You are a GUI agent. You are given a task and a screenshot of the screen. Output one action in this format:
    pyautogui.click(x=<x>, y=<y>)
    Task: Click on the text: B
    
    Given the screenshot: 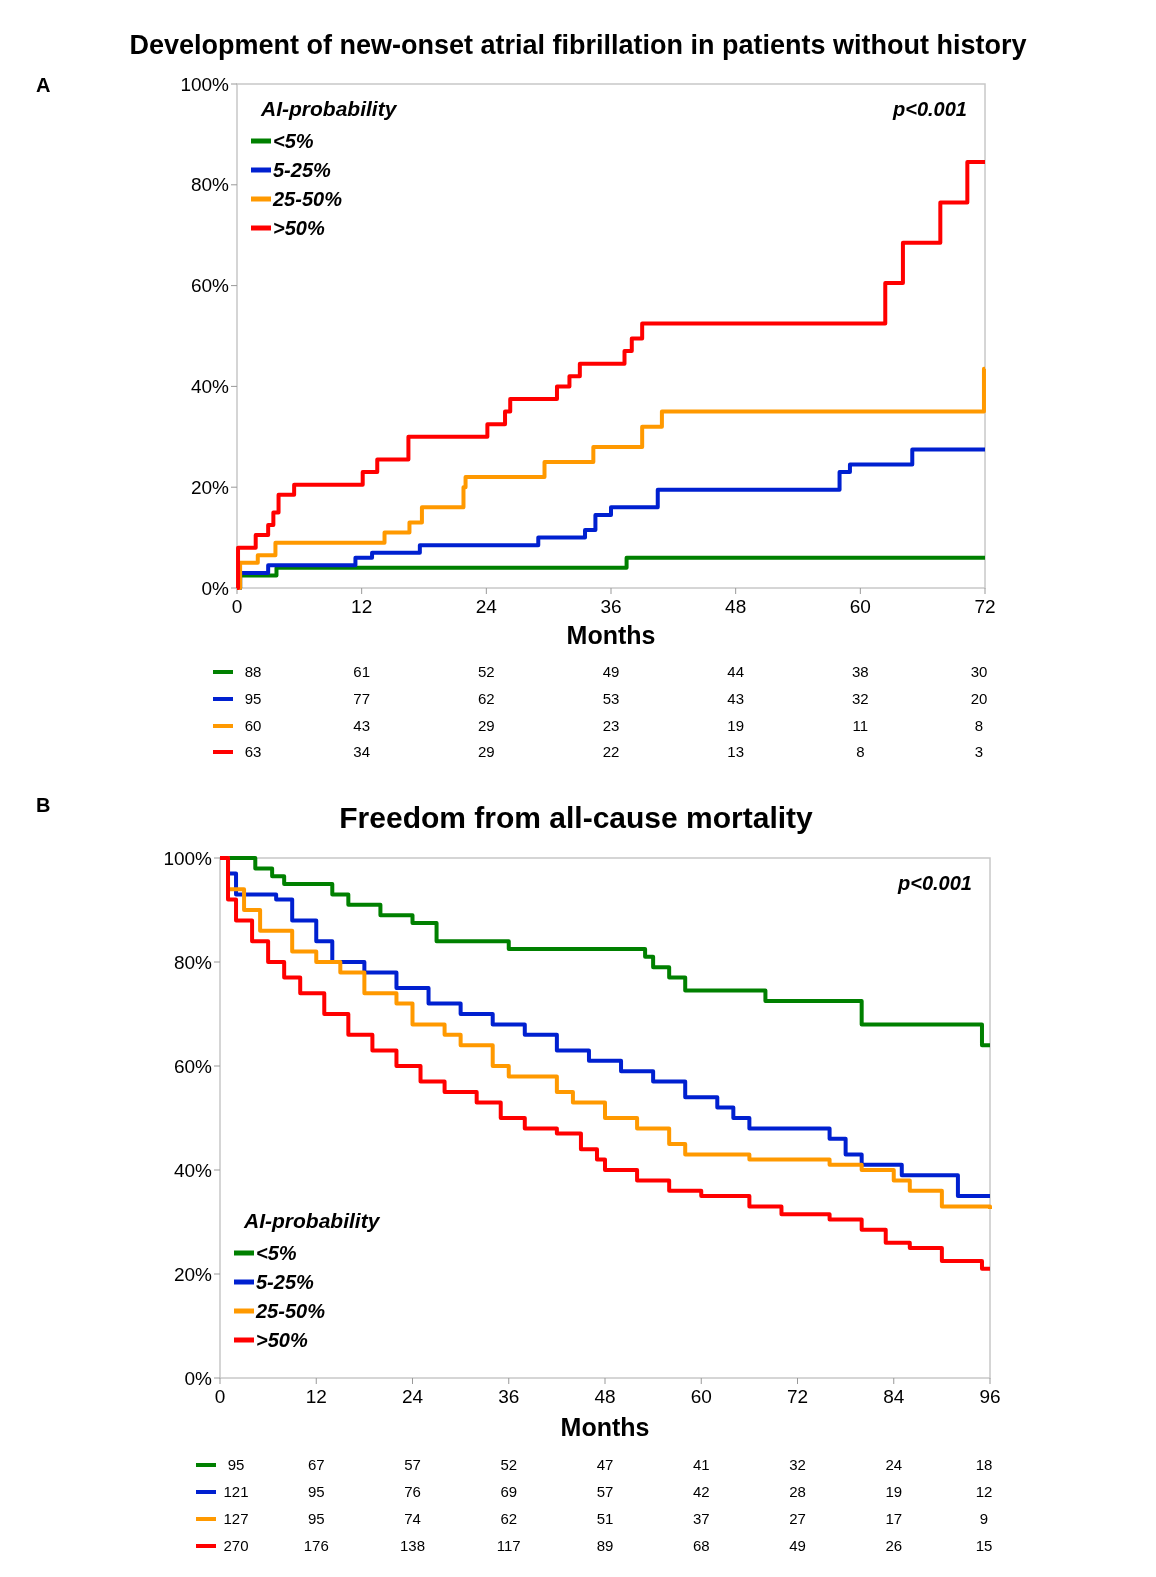 What is the action you would take?
    pyautogui.click(x=43, y=805)
    